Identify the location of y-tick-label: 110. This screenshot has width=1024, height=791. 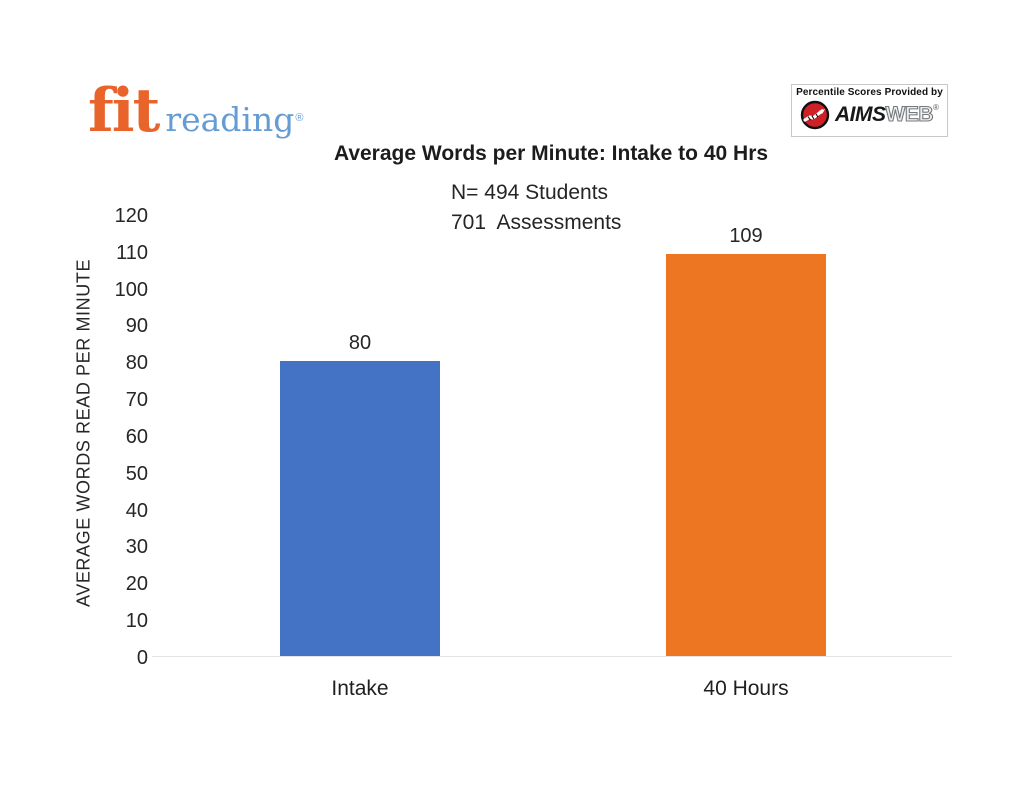
(132, 252).